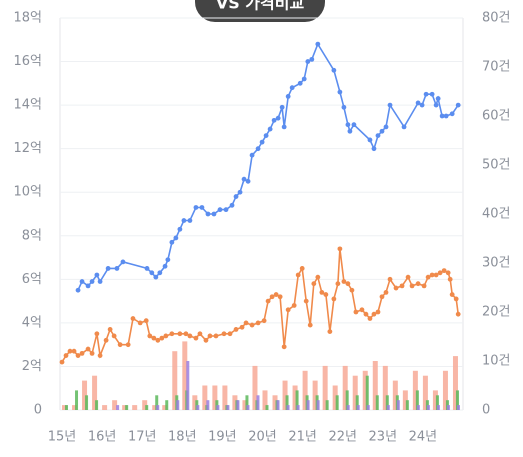 Image resolution: width=523 pixels, height=457 pixels. What do you see at coordinates (496, 361) in the screenshot?
I see `y2-tick-label: 10건` at bounding box center [496, 361].